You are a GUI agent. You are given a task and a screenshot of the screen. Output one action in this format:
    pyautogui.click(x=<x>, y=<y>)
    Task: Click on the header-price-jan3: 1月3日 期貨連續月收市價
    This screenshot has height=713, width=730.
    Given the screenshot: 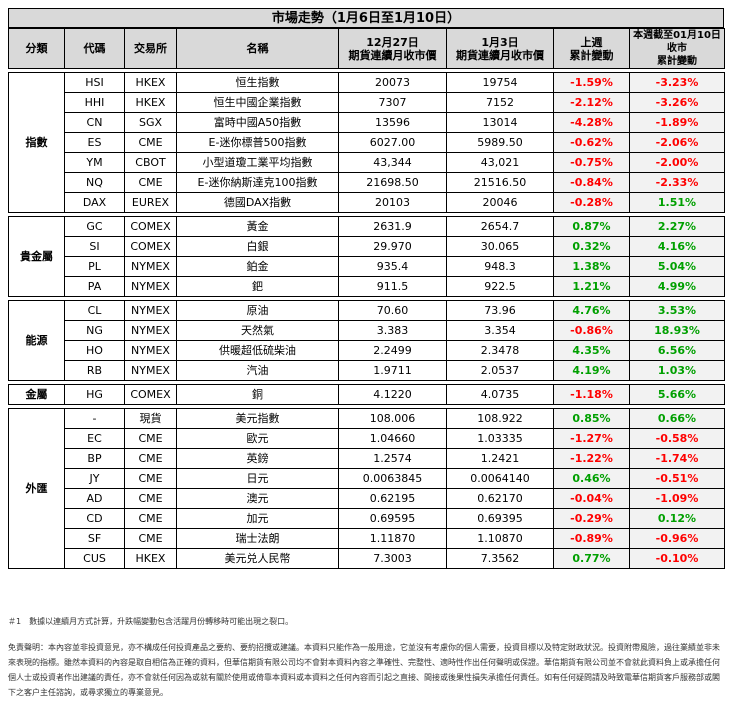 What is the action you would take?
    pyautogui.click(x=500, y=48)
    